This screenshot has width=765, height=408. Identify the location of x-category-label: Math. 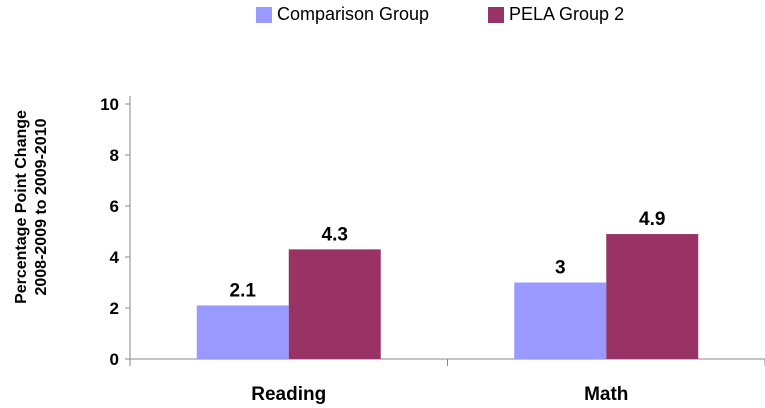
(606, 394).